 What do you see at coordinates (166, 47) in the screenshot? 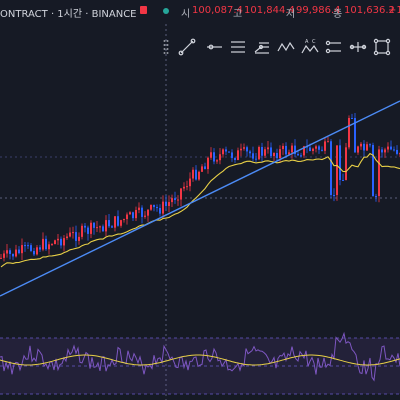
I see `drag-handle-icon` at bounding box center [166, 47].